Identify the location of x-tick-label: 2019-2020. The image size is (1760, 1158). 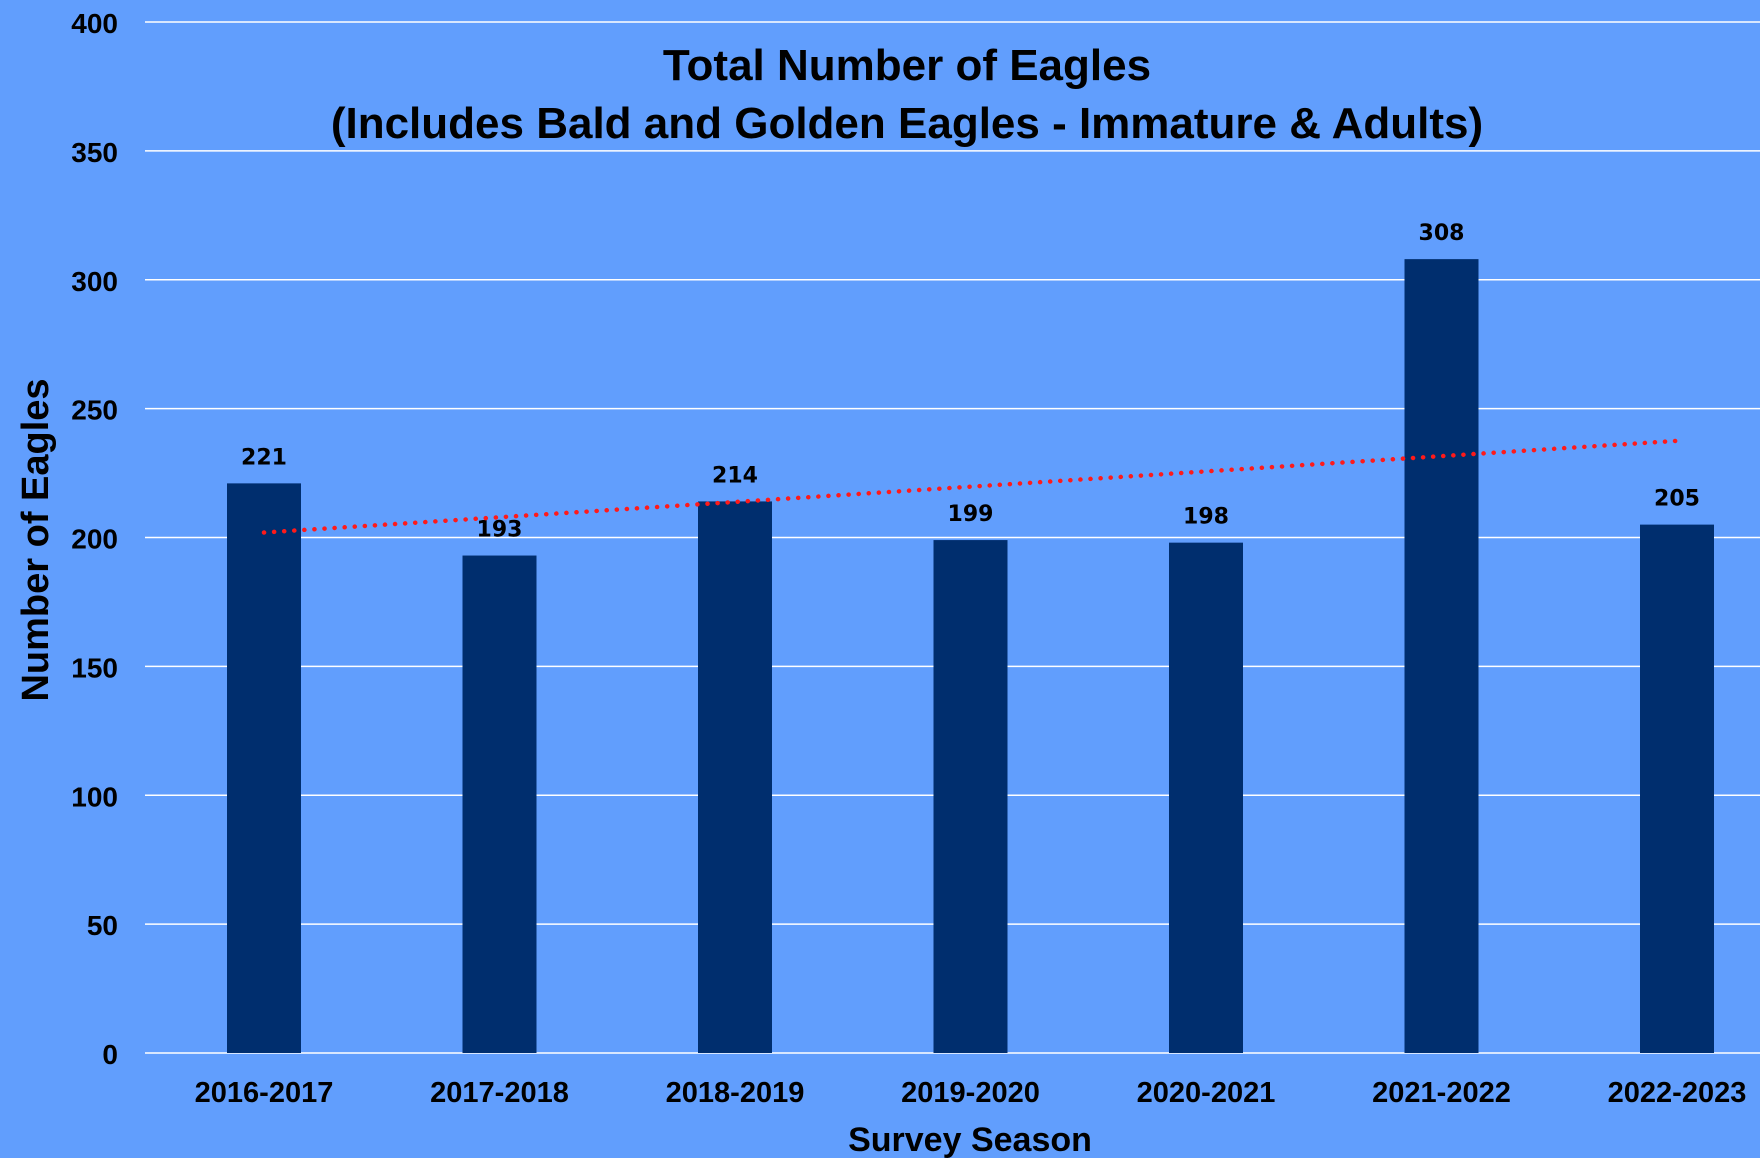
(970, 1093).